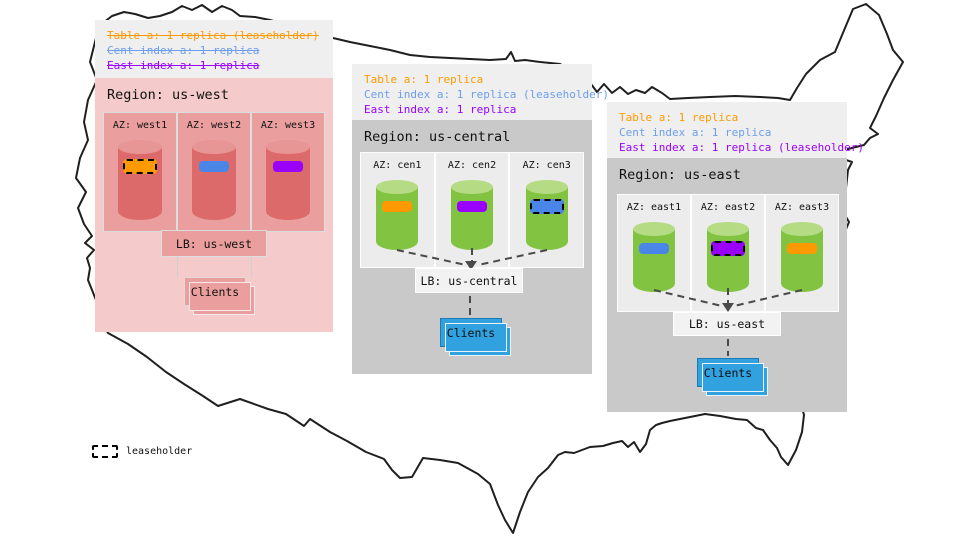 The height and width of the screenshot is (540, 960). Describe the element at coordinates (469, 280) in the screenshot. I see `load-balancer-us-central: LB: us-central` at that location.